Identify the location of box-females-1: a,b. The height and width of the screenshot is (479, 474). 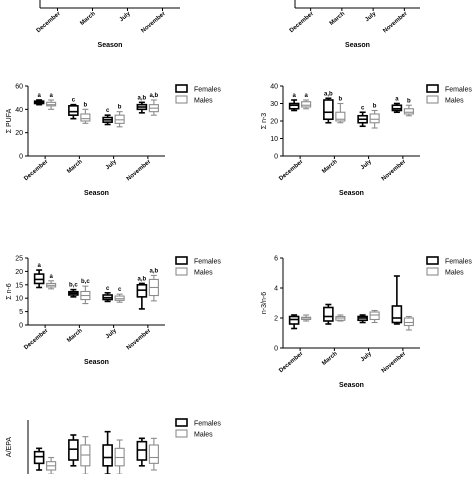
(328, 107).